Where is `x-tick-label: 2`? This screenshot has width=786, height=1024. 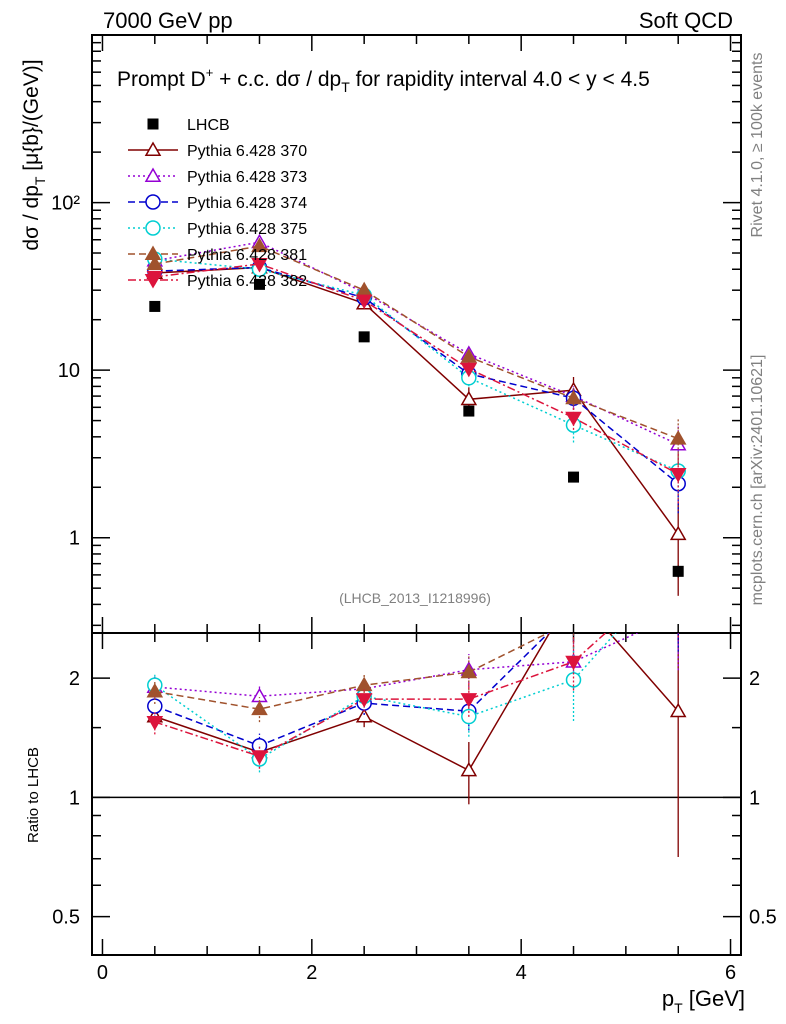
x-tick-label: 2 is located at coordinates (311, 973).